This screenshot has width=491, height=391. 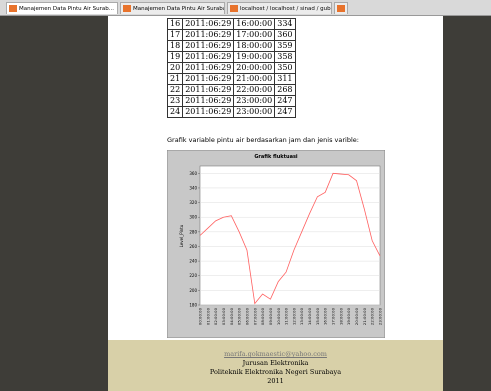 What do you see at coordinates (175, 101) in the screenshot?
I see `table-cell: 23` at bounding box center [175, 101].